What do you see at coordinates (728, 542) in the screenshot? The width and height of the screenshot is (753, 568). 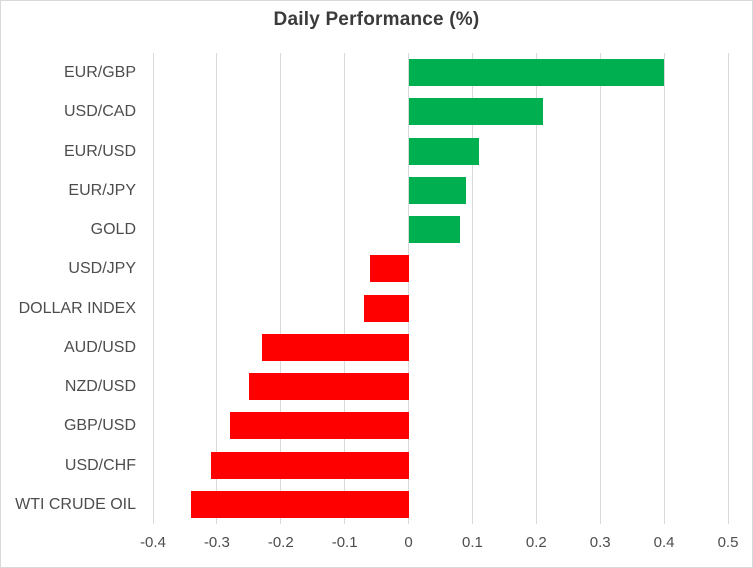 I see `x-tick-label: 0.5` at bounding box center [728, 542].